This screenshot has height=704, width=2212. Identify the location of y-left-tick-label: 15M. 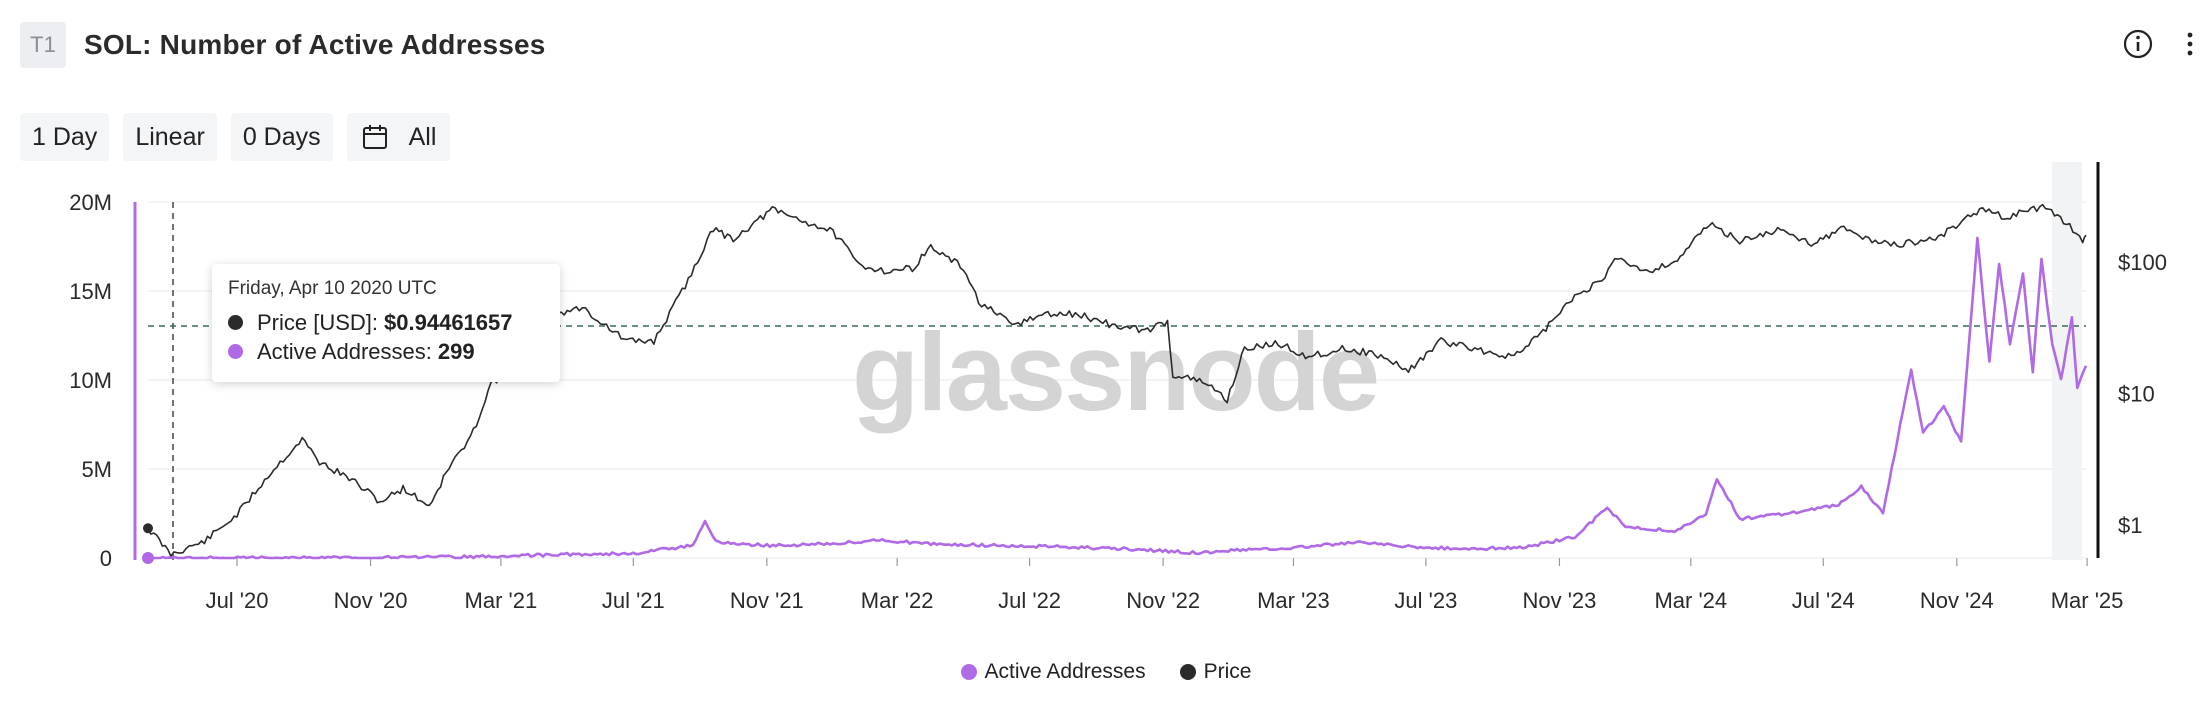
(90, 291).